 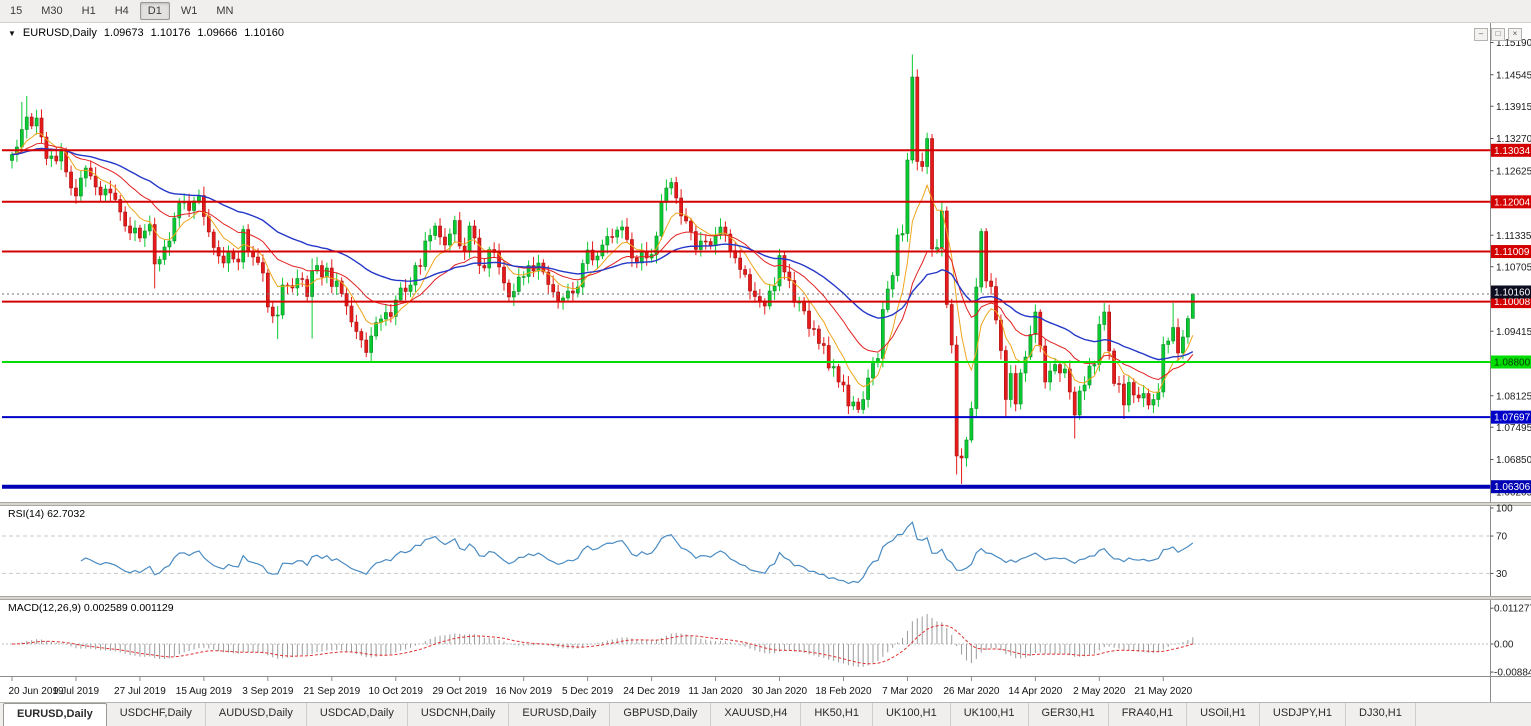 What do you see at coordinates (224, 11) in the screenshot?
I see `timeframe-button-mn: MN` at bounding box center [224, 11].